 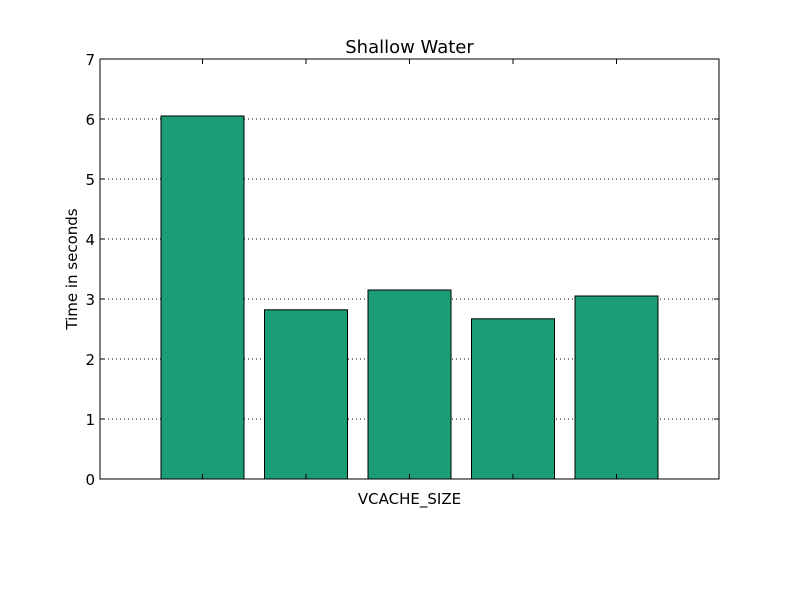 I want to click on y-tick-label: 1, so click(x=90, y=420).